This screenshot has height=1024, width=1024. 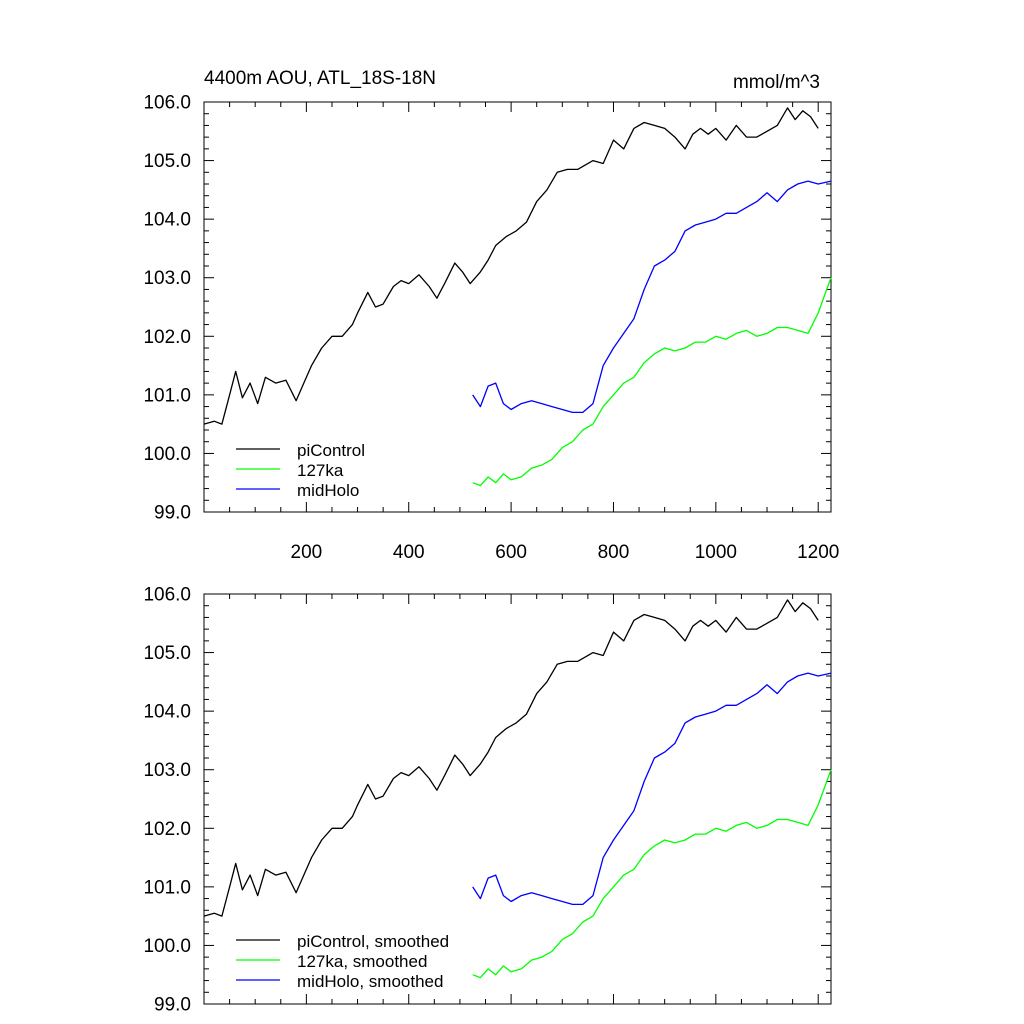 What do you see at coordinates (328, 490) in the screenshot?
I see `legend-label: midHolo` at bounding box center [328, 490].